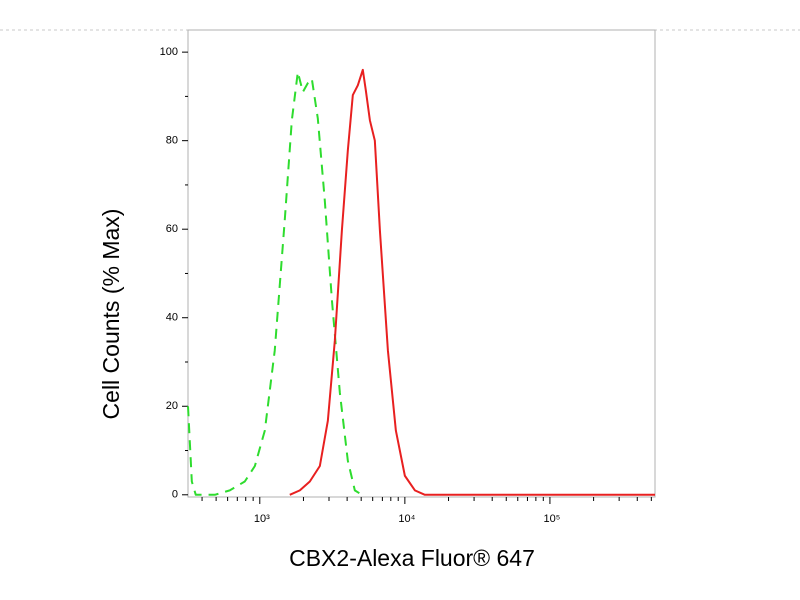  Describe the element at coordinates (169, 52) in the screenshot. I see `y-tick-label: 100` at that location.